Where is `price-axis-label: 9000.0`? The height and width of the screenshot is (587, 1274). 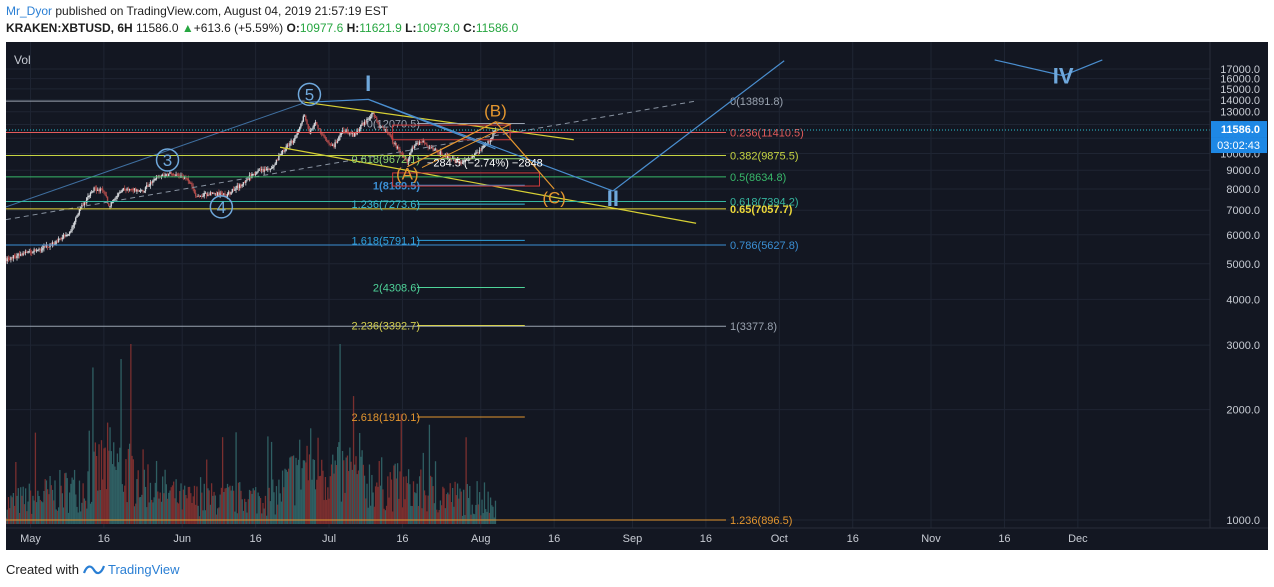
price-axis-label: 9000.0 is located at coordinates (1243, 171).